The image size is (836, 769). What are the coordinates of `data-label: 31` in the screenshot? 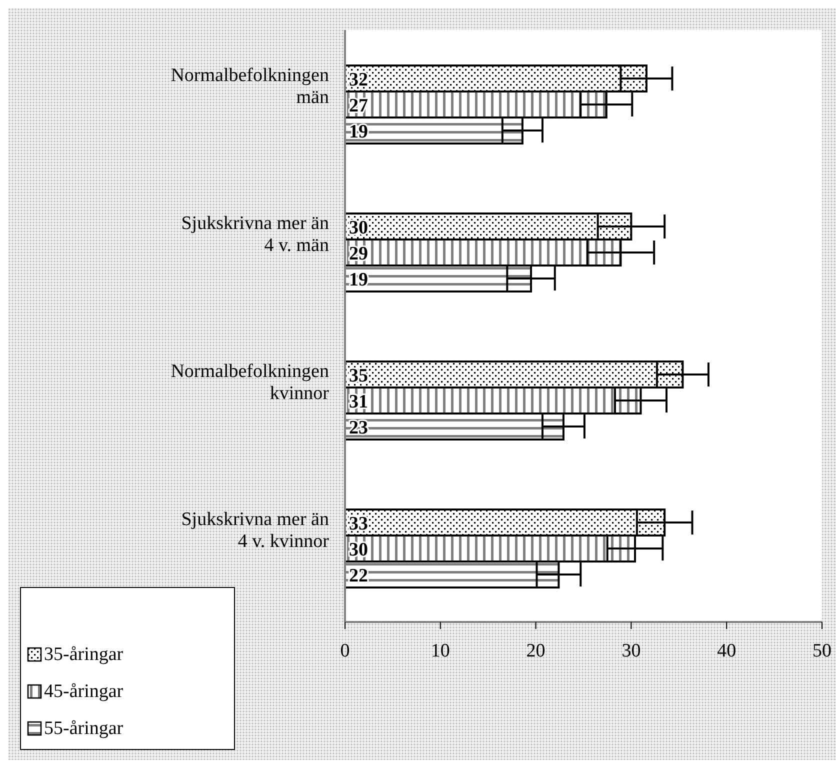 It's located at (358, 402).